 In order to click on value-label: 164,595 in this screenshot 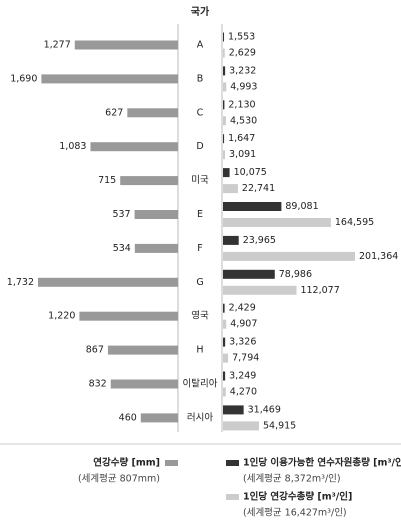, I will do `click(354, 222)`.